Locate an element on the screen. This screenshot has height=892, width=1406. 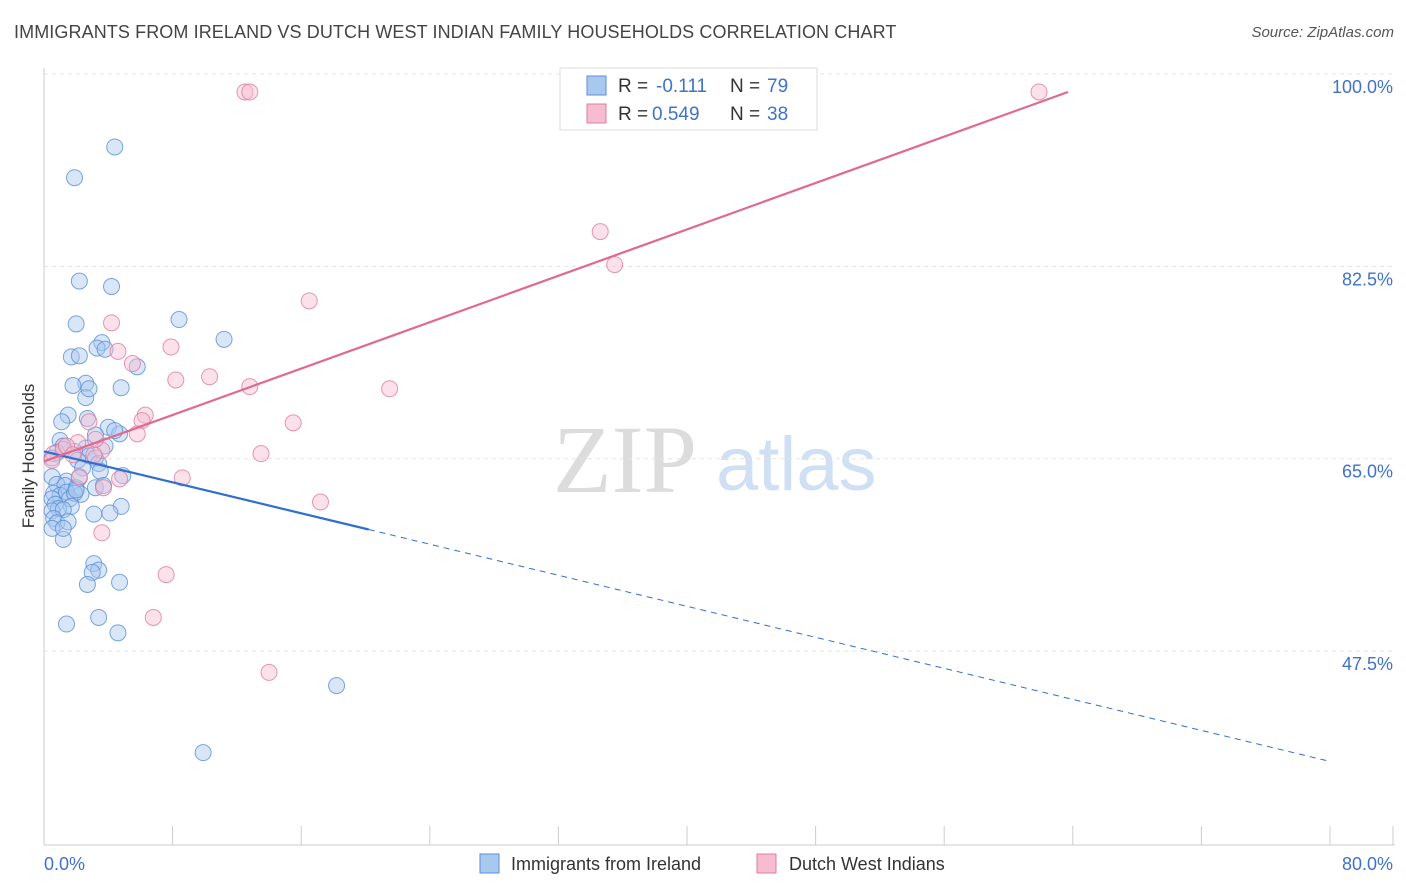
bottom-legend-swatch-dutch is located at coordinates (766, 863).